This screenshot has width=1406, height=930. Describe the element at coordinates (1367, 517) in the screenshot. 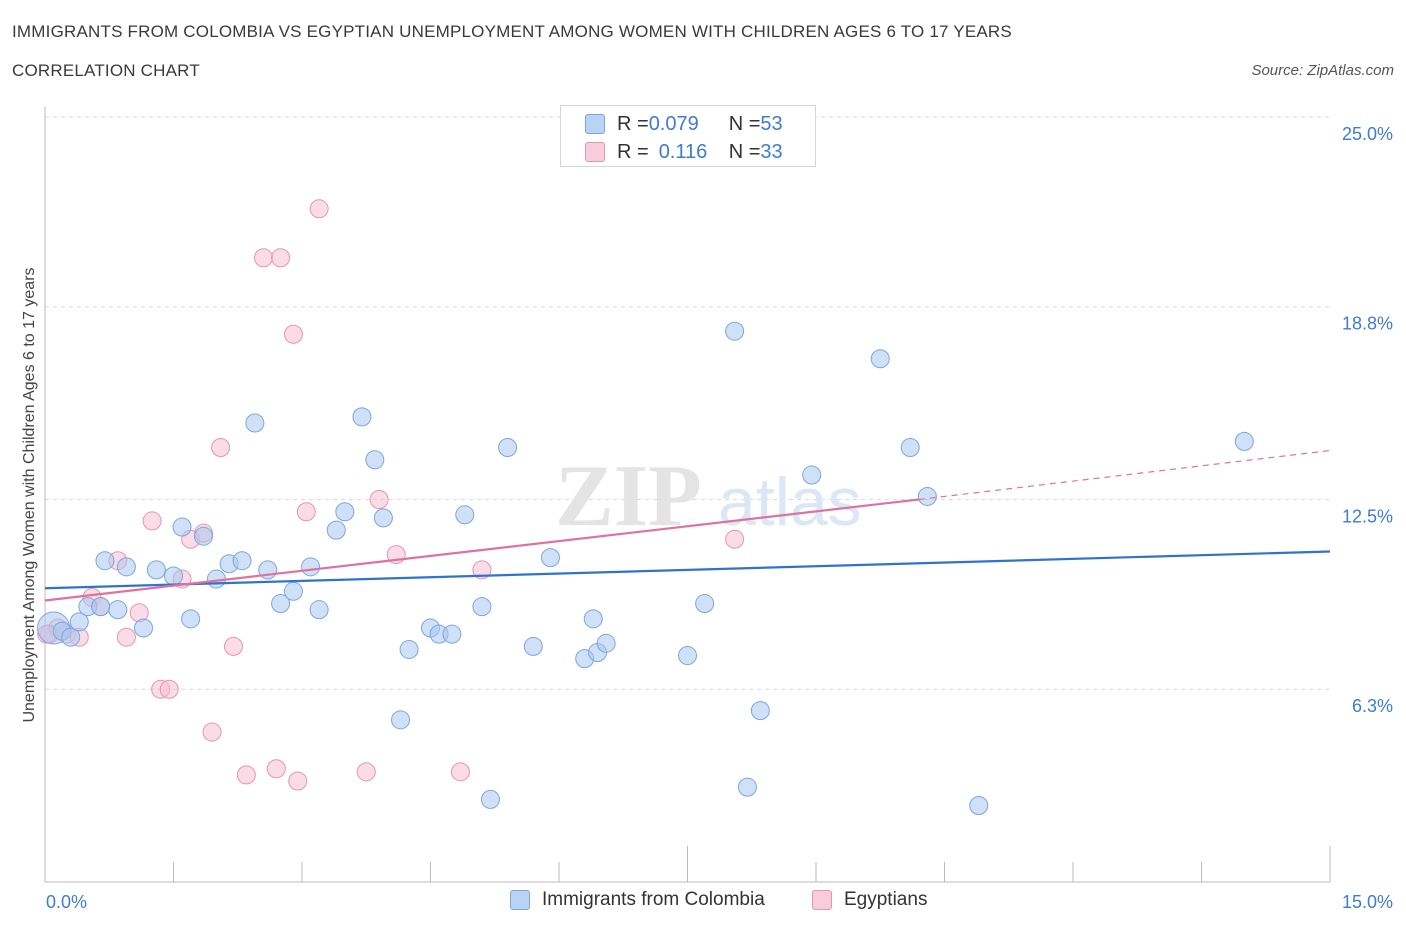

I see `y-tick-label: 12.5%` at that location.